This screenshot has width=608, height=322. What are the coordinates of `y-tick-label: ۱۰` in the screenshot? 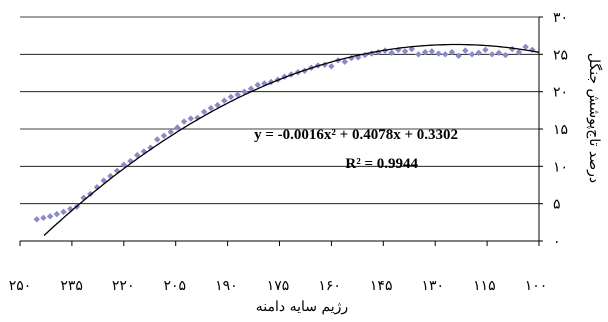 It's located at (560, 167).